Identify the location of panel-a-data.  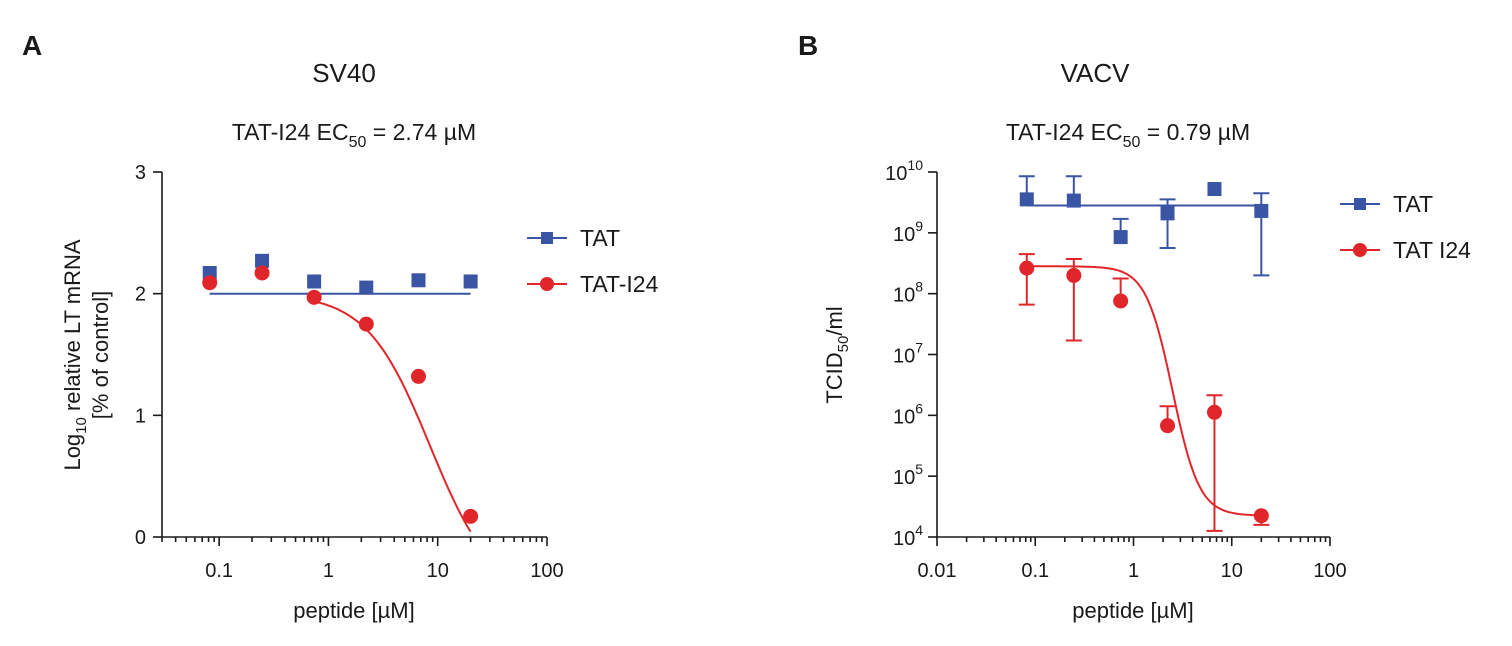
(340, 393).